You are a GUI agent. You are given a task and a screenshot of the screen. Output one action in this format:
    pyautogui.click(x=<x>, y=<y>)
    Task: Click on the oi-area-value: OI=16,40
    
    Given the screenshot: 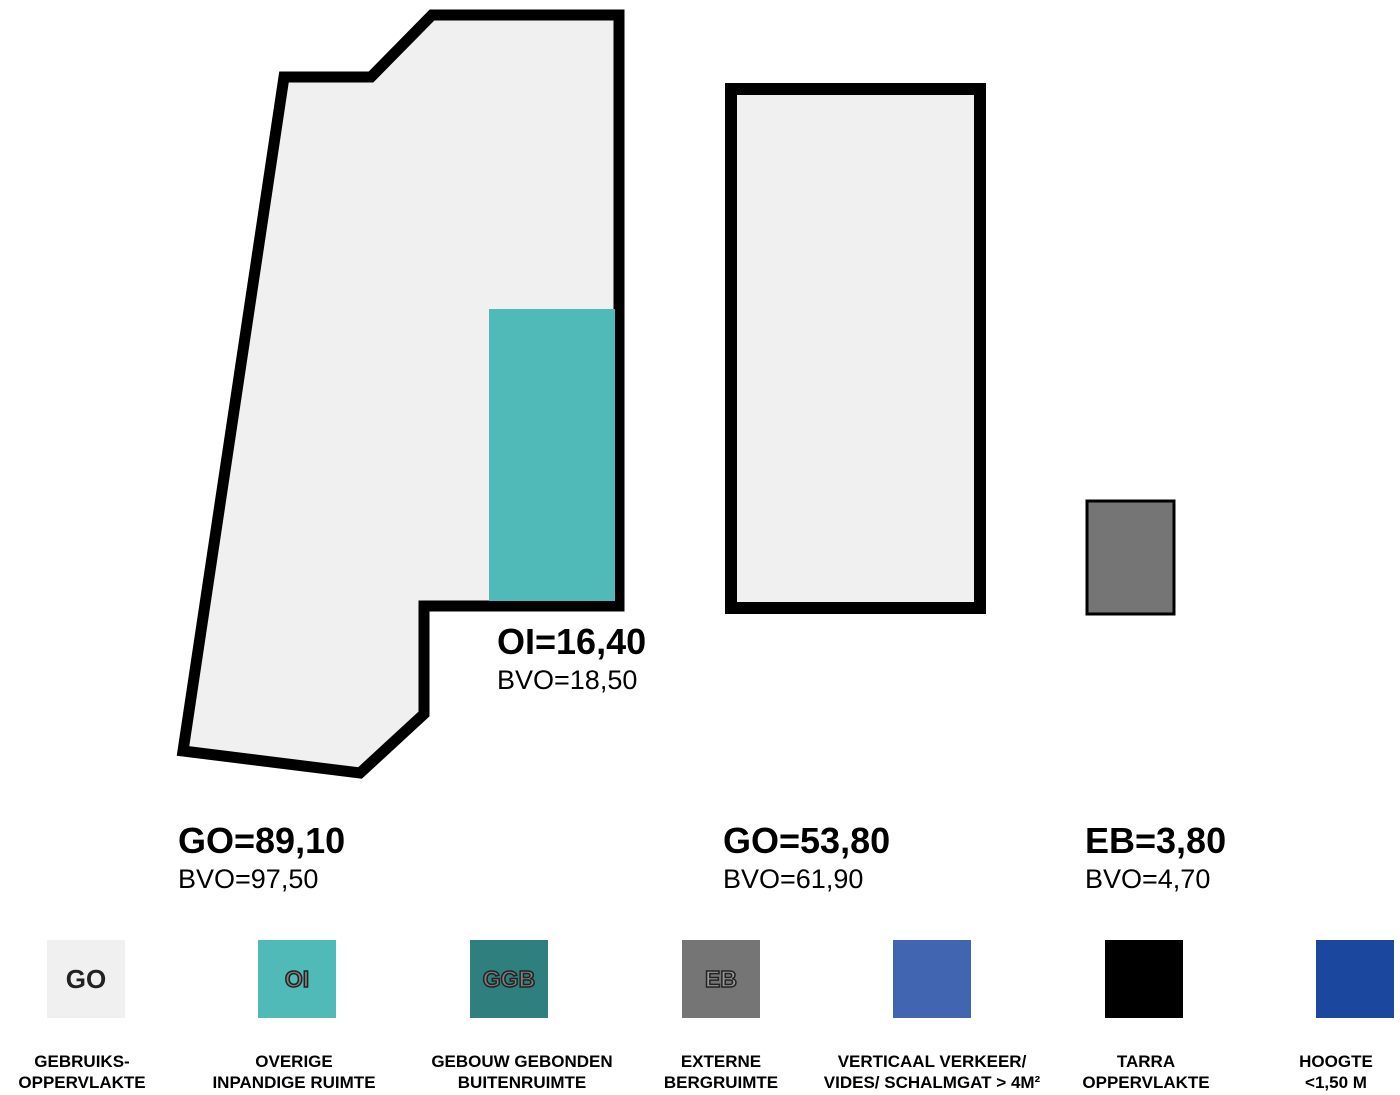 What is the action you would take?
    pyautogui.click(x=572, y=641)
    